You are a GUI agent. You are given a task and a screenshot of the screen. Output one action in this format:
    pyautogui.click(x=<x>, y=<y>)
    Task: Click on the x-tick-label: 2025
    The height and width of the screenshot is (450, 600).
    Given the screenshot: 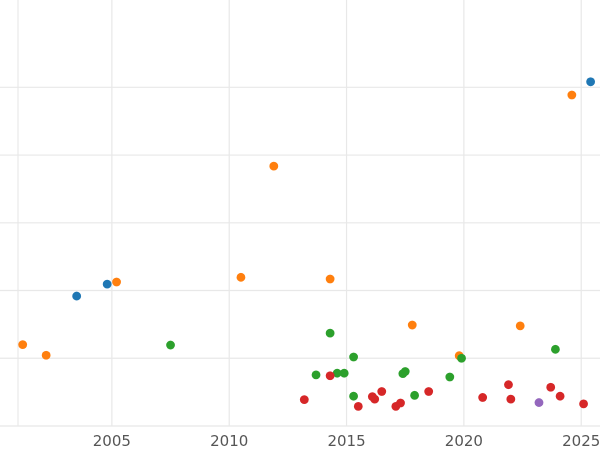 What is the action you would take?
    pyautogui.click(x=581, y=441)
    